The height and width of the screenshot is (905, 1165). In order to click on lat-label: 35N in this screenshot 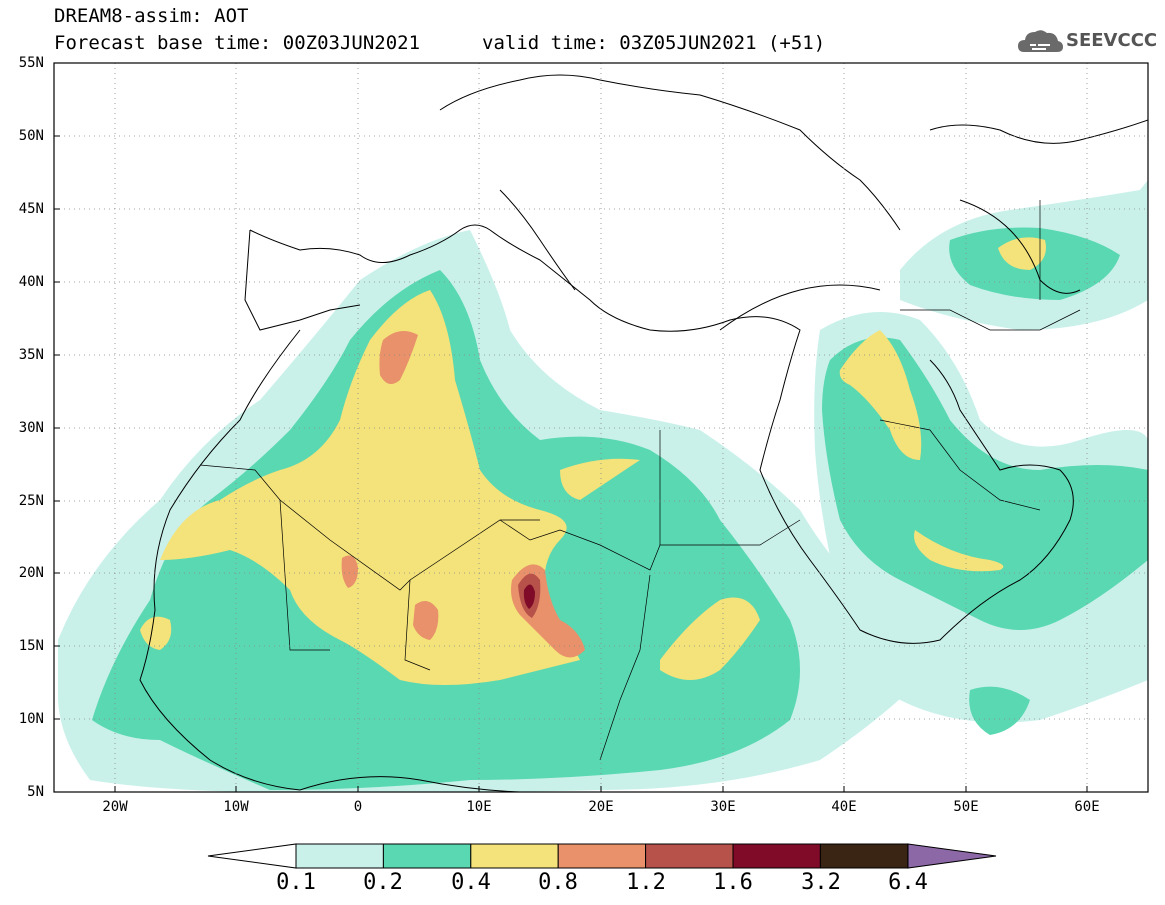, I will do `click(31, 355)`.